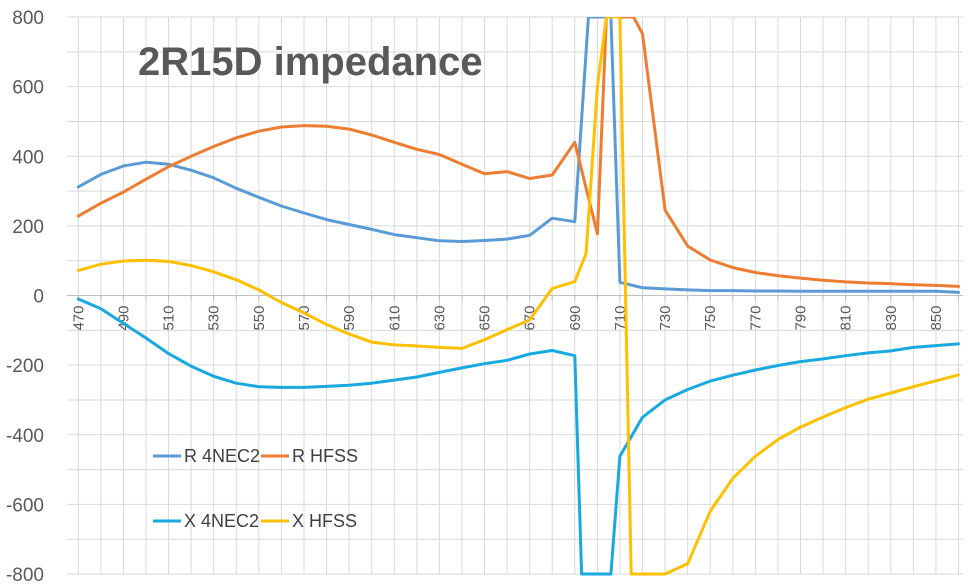 The width and height of the screenshot is (973, 585). Describe the element at coordinates (665, 318) in the screenshot. I see `x-tick-label: 730` at that location.